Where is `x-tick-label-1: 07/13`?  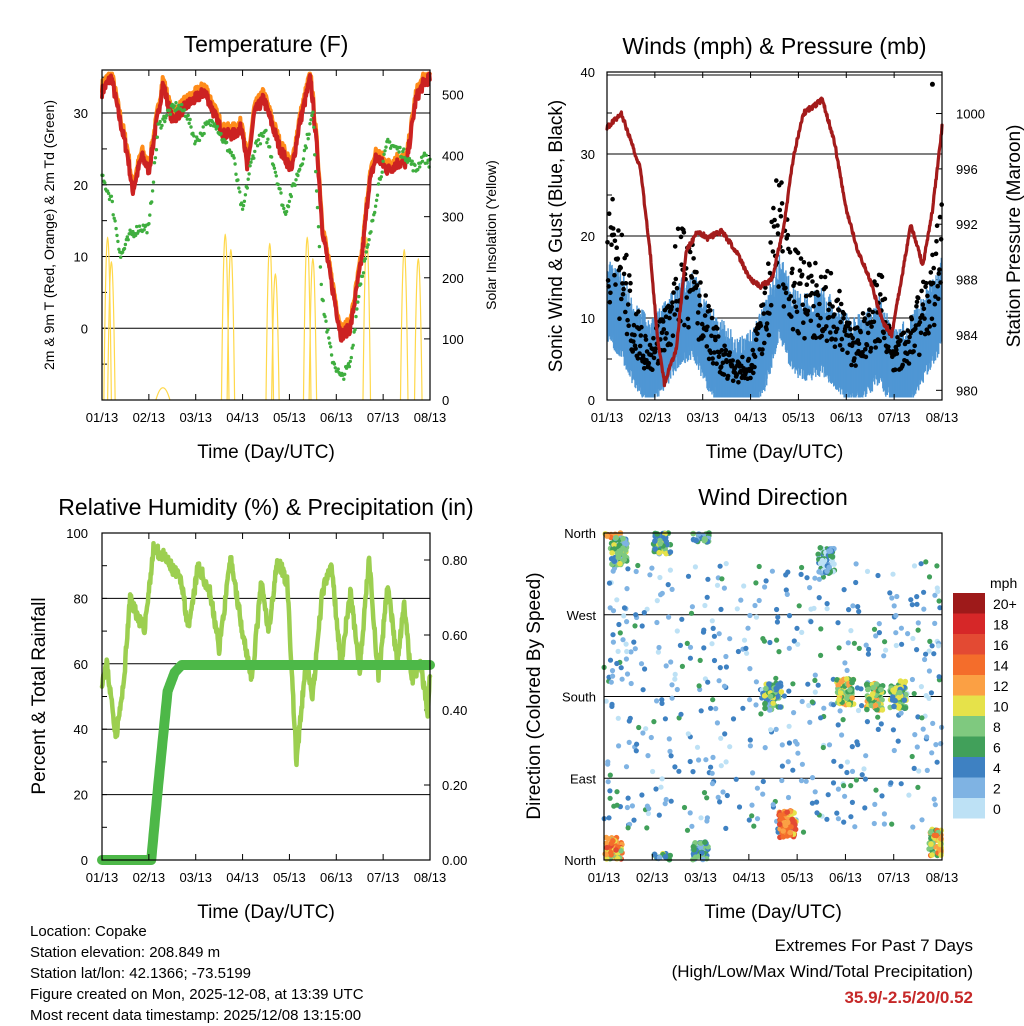 x-tick-label-1: 07/13 is located at coordinates (383, 417).